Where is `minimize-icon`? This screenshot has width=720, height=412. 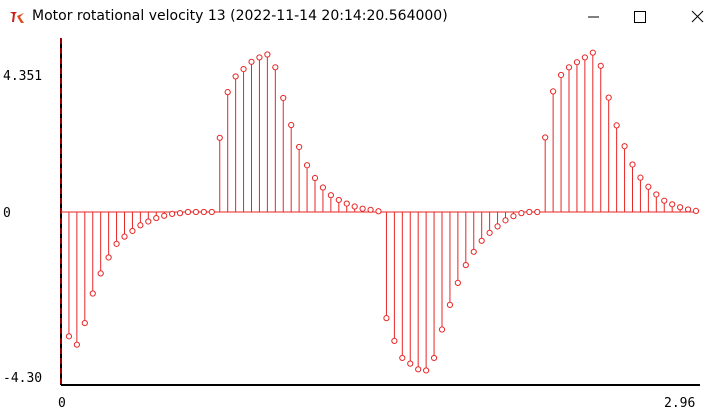
minimize-icon is located at coordinates (593, 17).